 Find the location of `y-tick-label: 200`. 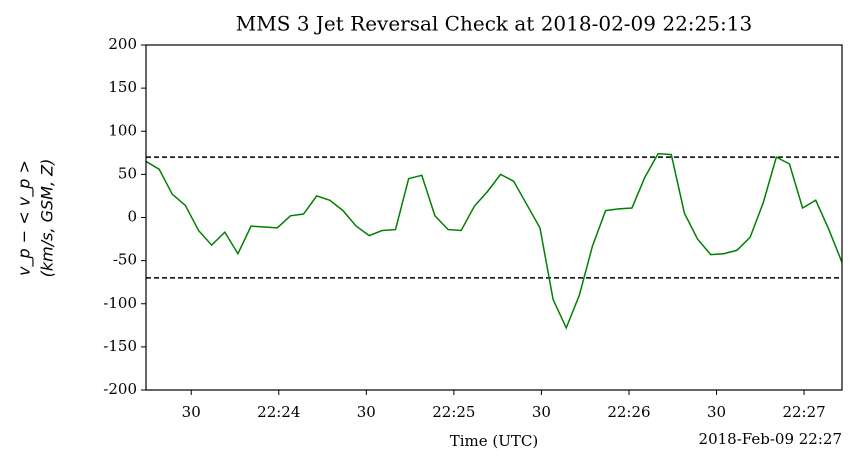

y-tick-label: 200 is located at coordinates (122, 44).